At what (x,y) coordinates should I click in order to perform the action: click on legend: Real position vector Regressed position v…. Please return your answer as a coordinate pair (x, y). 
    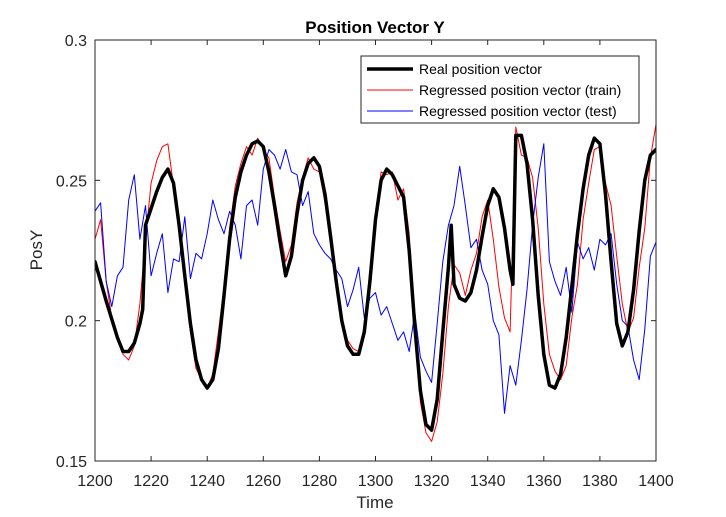
    Looking at the image, I should click on (500, 89).